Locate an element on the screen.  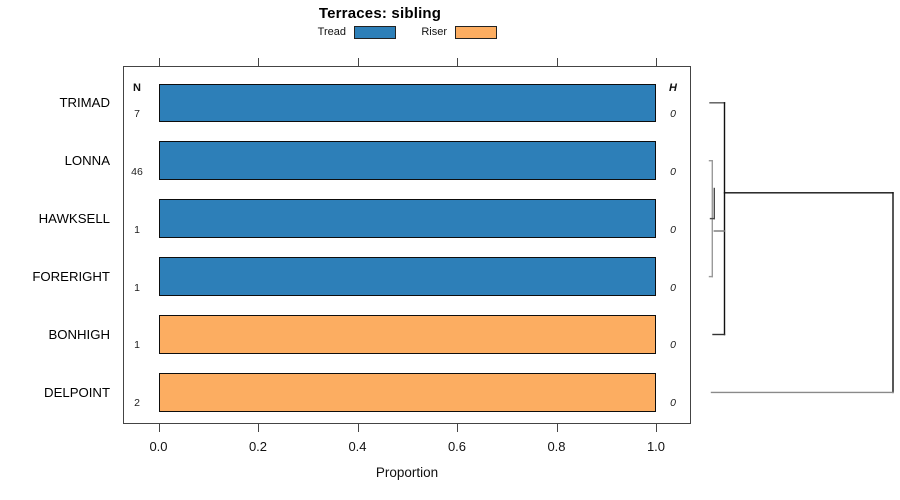
x-axis-tick-label: 0.4 is located at coordinates (357, 446).